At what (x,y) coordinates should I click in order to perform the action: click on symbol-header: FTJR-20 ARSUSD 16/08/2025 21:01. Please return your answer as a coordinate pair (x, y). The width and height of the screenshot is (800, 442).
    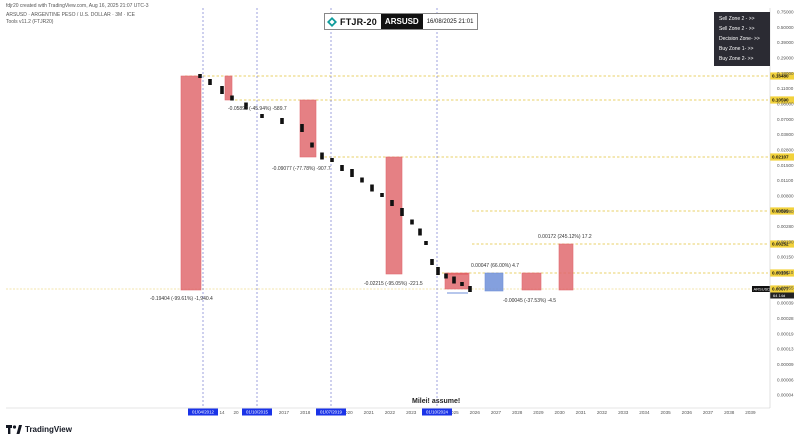
    Looking at the image, I should click on (401, 21).